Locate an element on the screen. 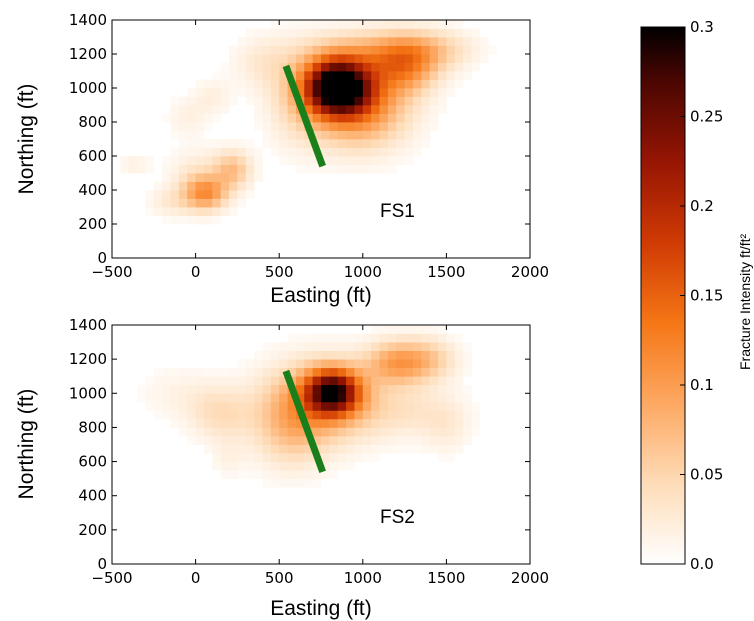 This screenshot has width=754, height=621. colorbar-tick-label: 0.05 is located at coordinates (706, 475).